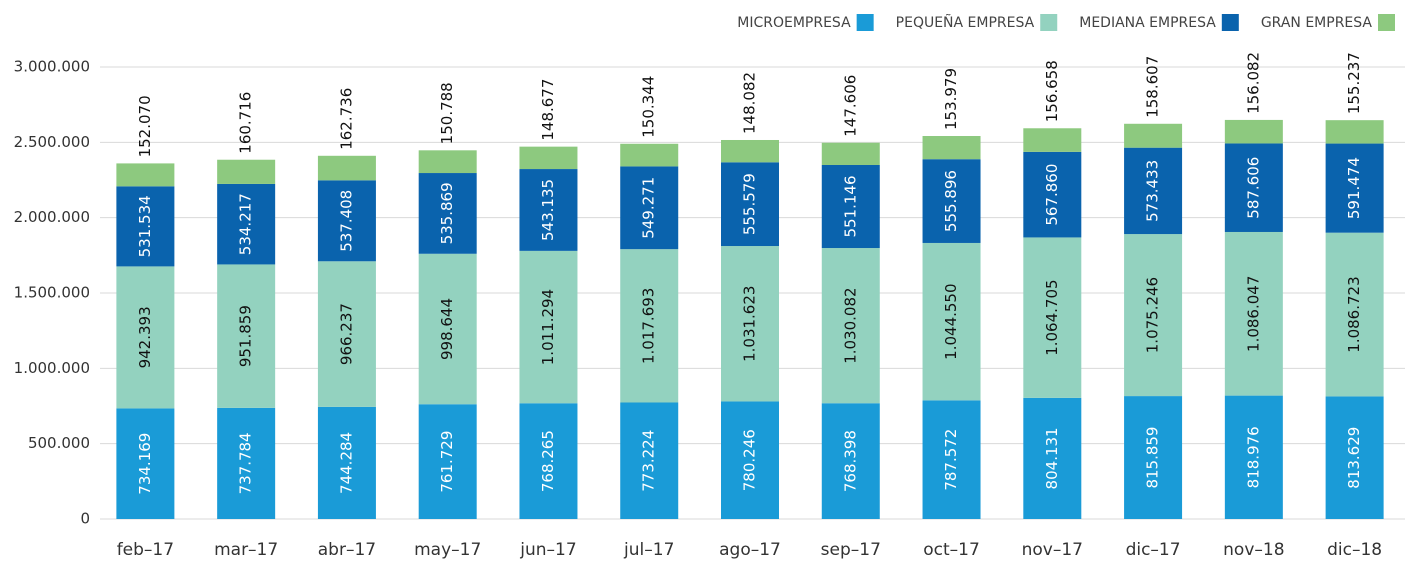 The height and width of the screenshot is (564, 1407). I want to click on value-label: 1.030.082, so click(850, 325).